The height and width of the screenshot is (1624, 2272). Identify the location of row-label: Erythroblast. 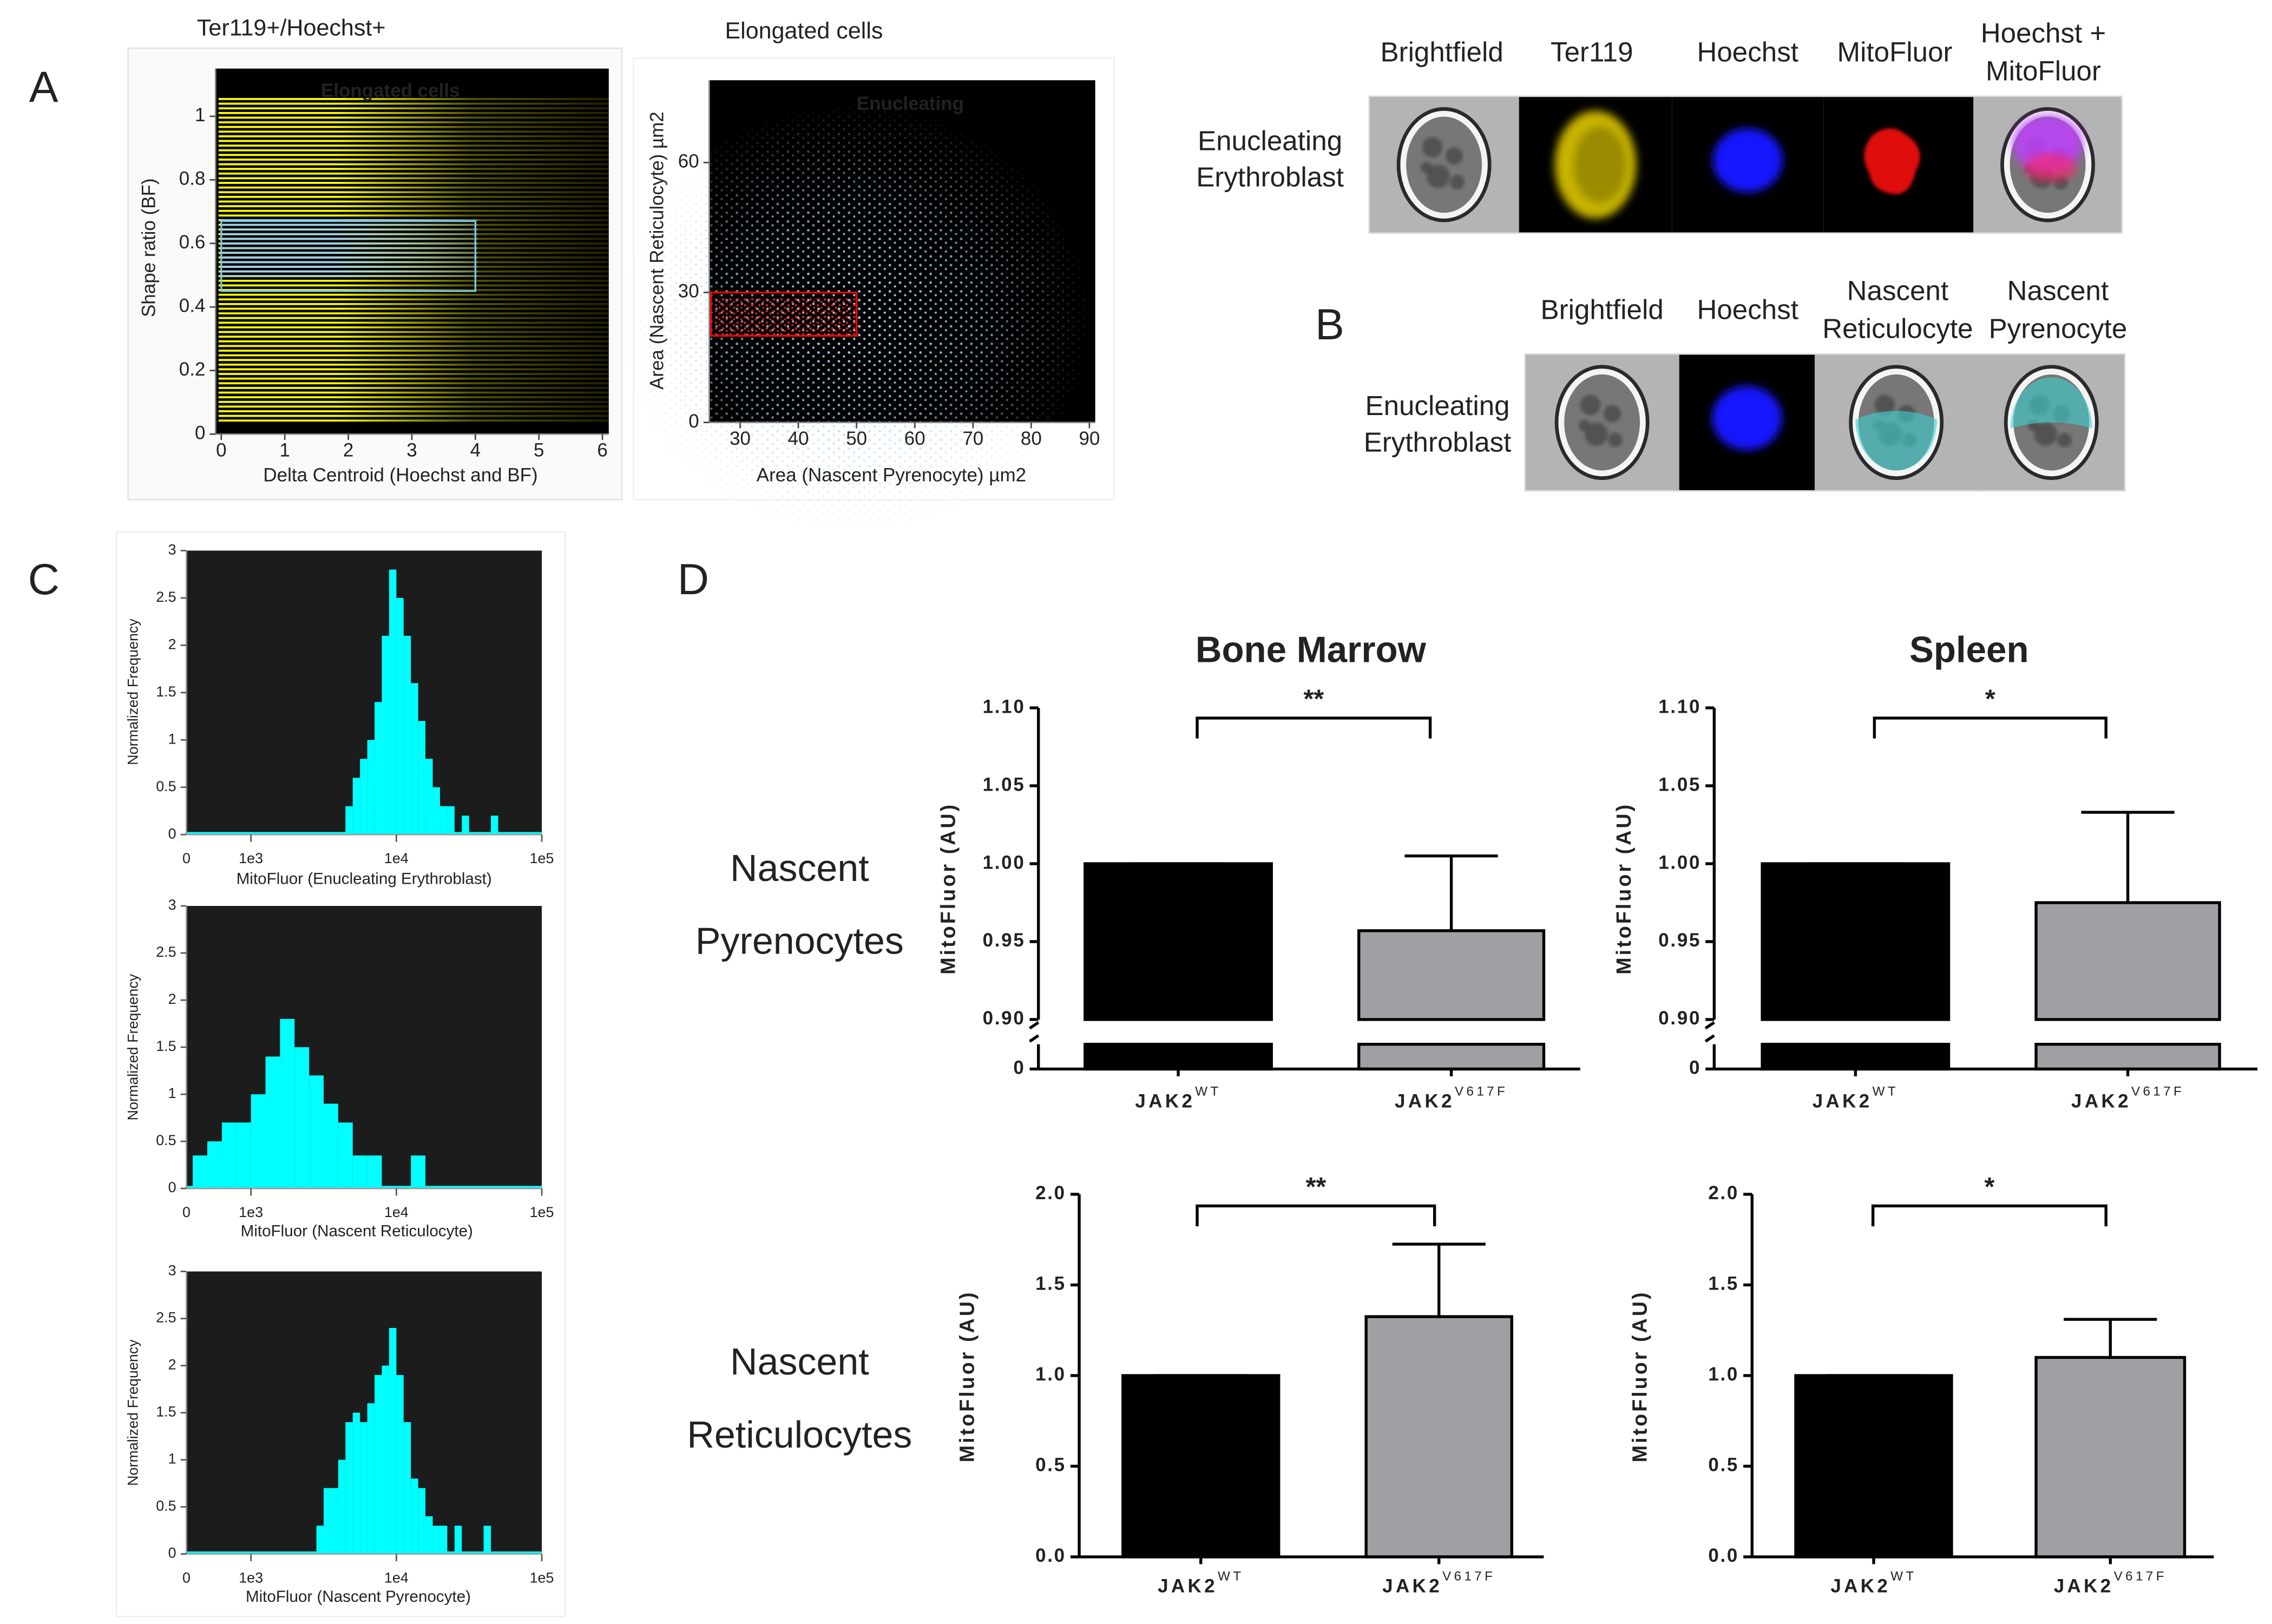
(1438, 442).